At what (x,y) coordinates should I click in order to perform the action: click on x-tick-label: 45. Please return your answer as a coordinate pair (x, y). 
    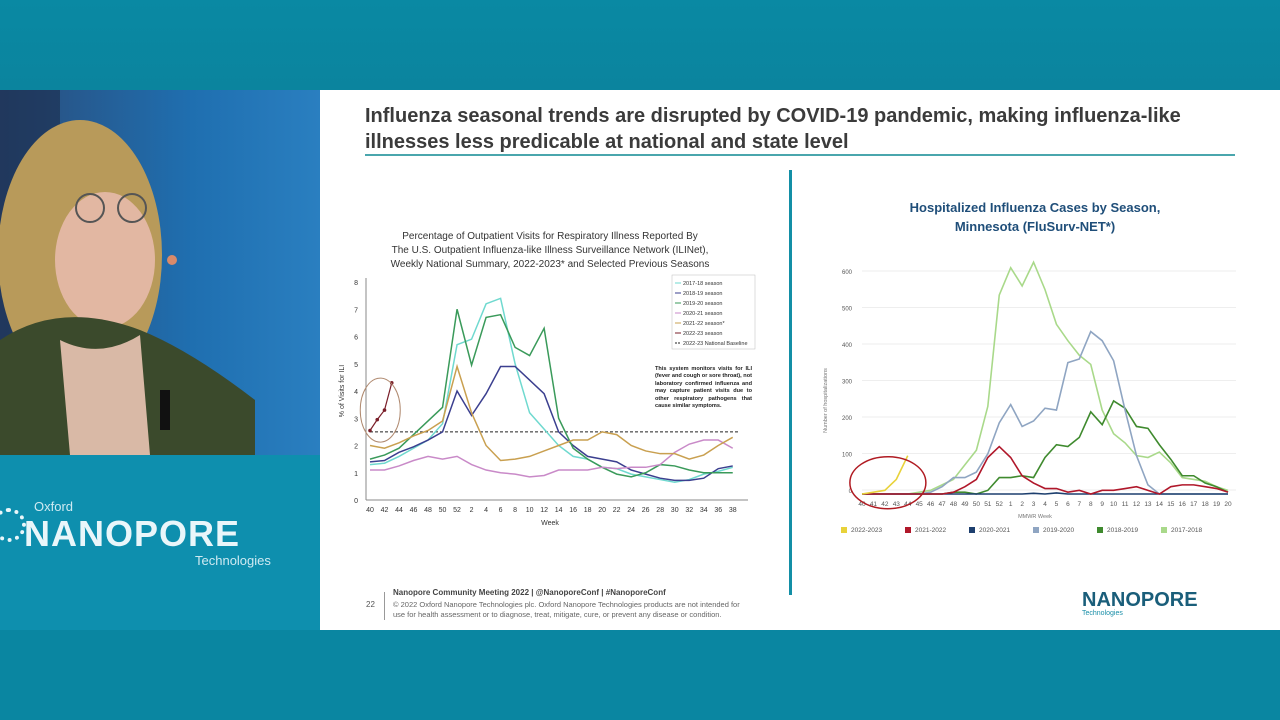
    Looking at the image, I should click on (920, 504).